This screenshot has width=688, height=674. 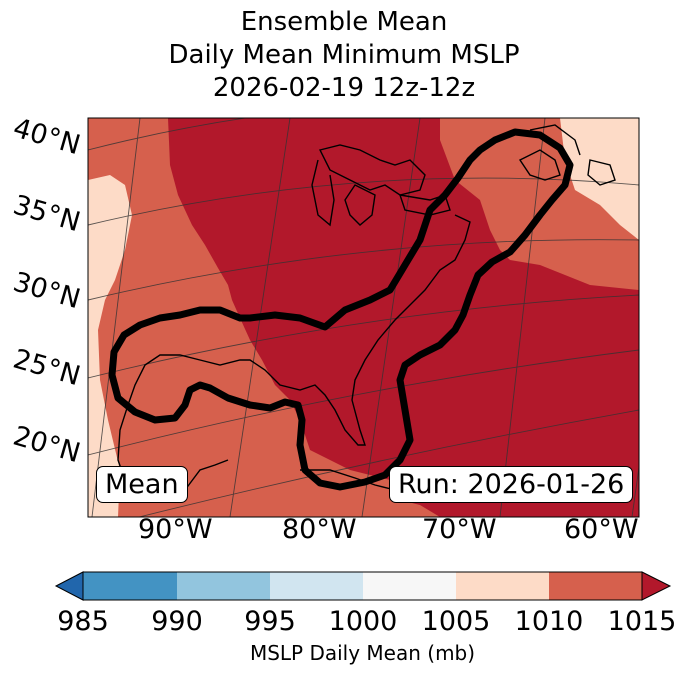 What do you see at coordinates (656, 586) in the screenshot?
I see `colorbar-overflow-arrow` at bounding box center [656, 586].